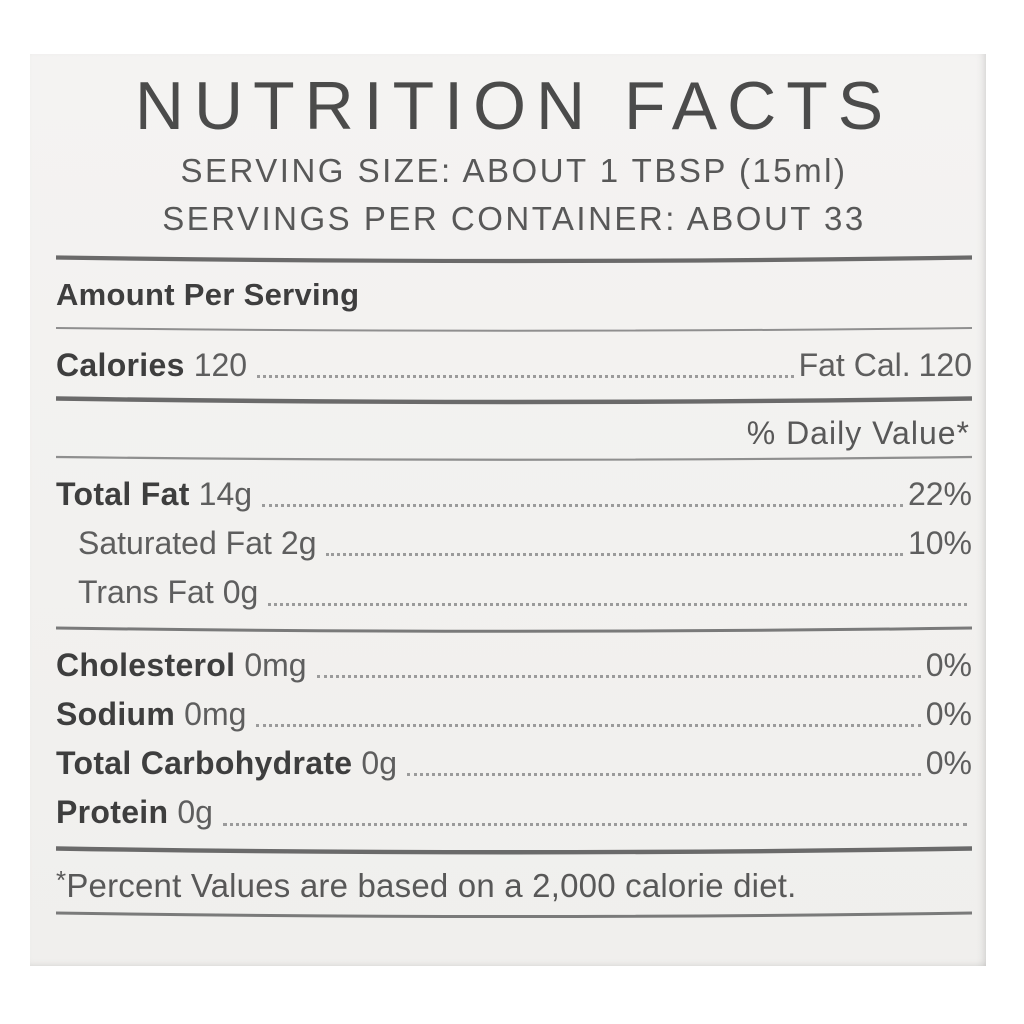 The height and width of the screenshot is (1024, 1024). What do you see at coordinates (514, 665) in the screenshot?
I see `nutrient-row-cholesterol: Cholesterol 0mg 0%` at bounding box center [514, 665].